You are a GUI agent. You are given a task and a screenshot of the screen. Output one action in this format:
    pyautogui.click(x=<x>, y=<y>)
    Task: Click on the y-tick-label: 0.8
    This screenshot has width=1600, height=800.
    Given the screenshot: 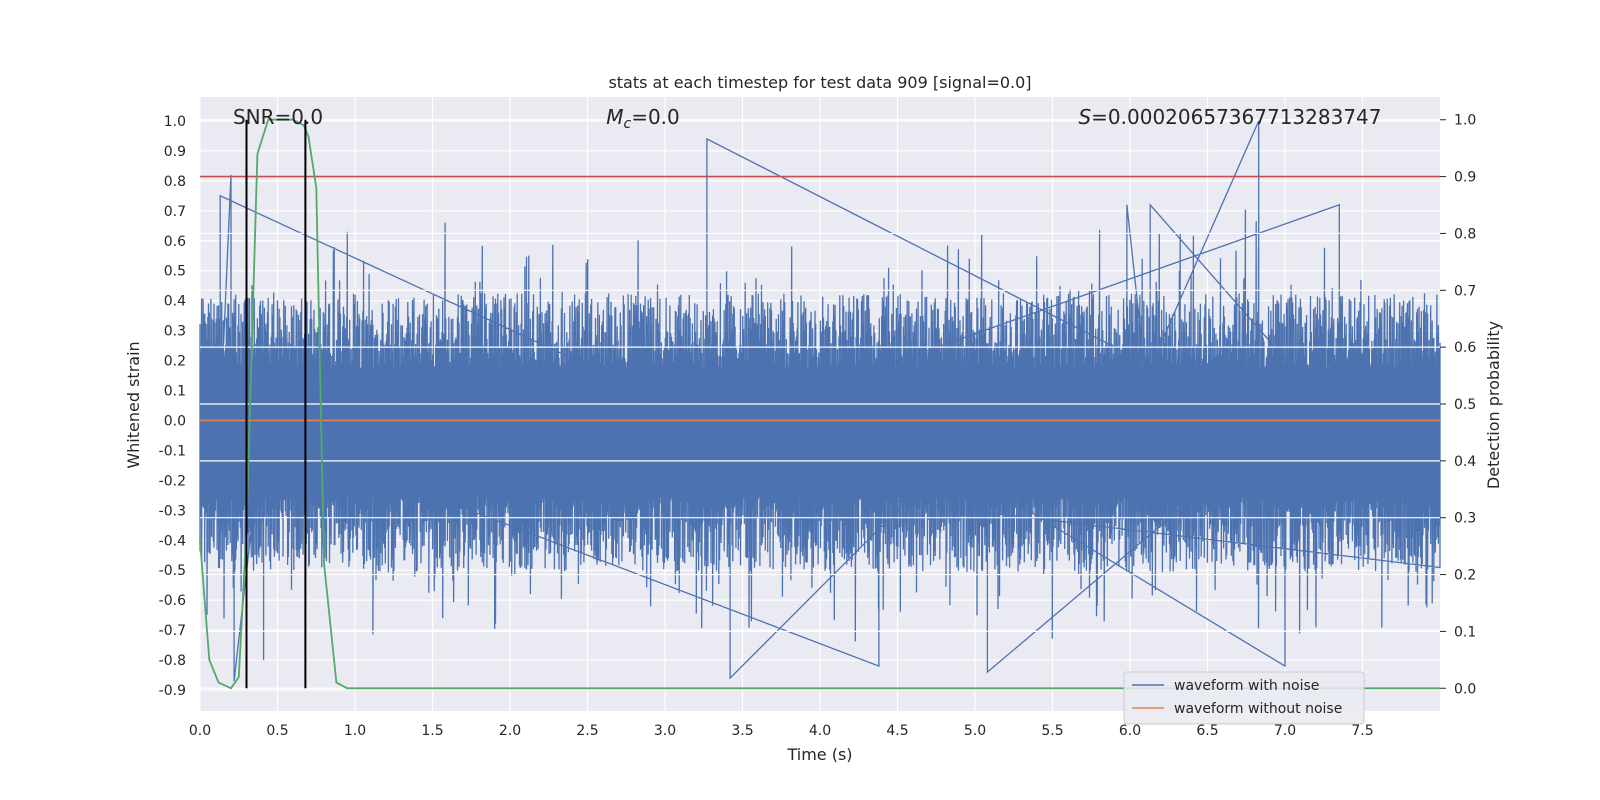 What is the action you would take?
    pyautogui.click(x=175, y=182)
    